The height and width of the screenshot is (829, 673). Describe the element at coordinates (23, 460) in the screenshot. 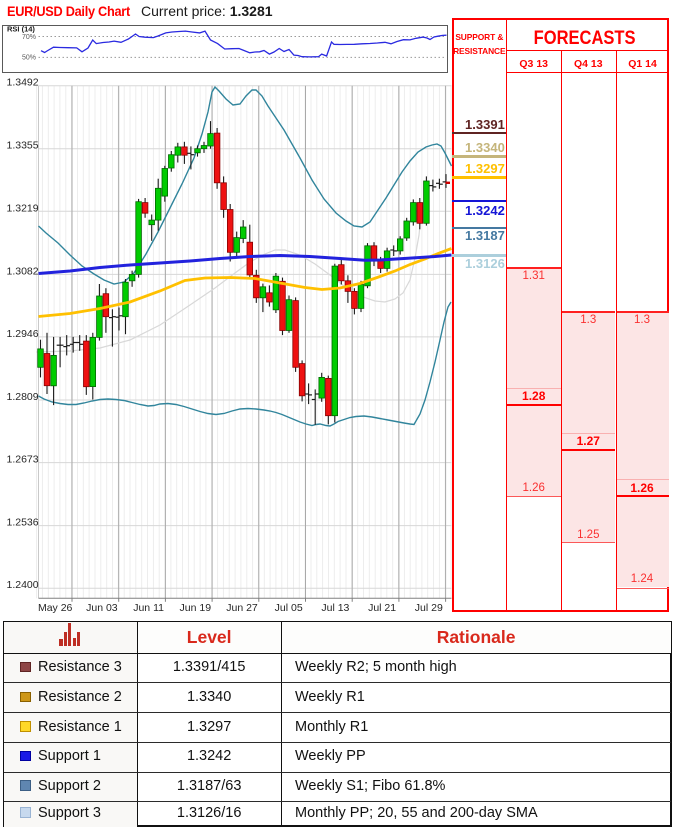

I see `svg-text: 1.2673` at that location.